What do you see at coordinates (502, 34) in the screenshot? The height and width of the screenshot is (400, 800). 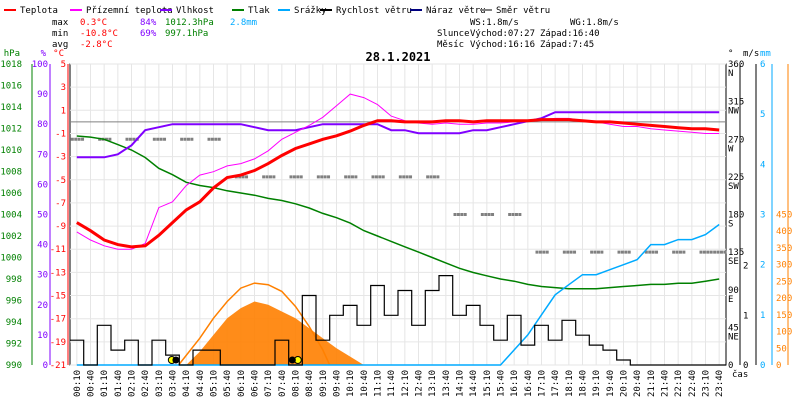 I see `stats-sun-rise: Východ:07:27` at bounding box center [502, 34].